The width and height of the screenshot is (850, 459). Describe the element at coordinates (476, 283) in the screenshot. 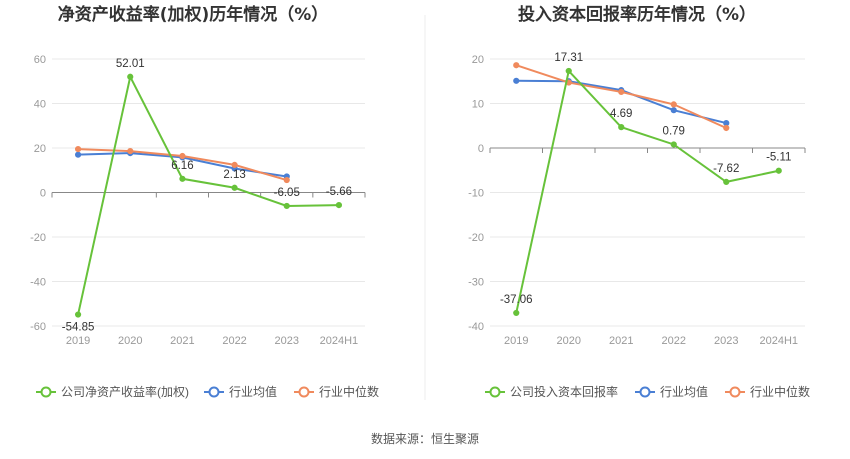

I see `y-tick-label: -30` at that location.